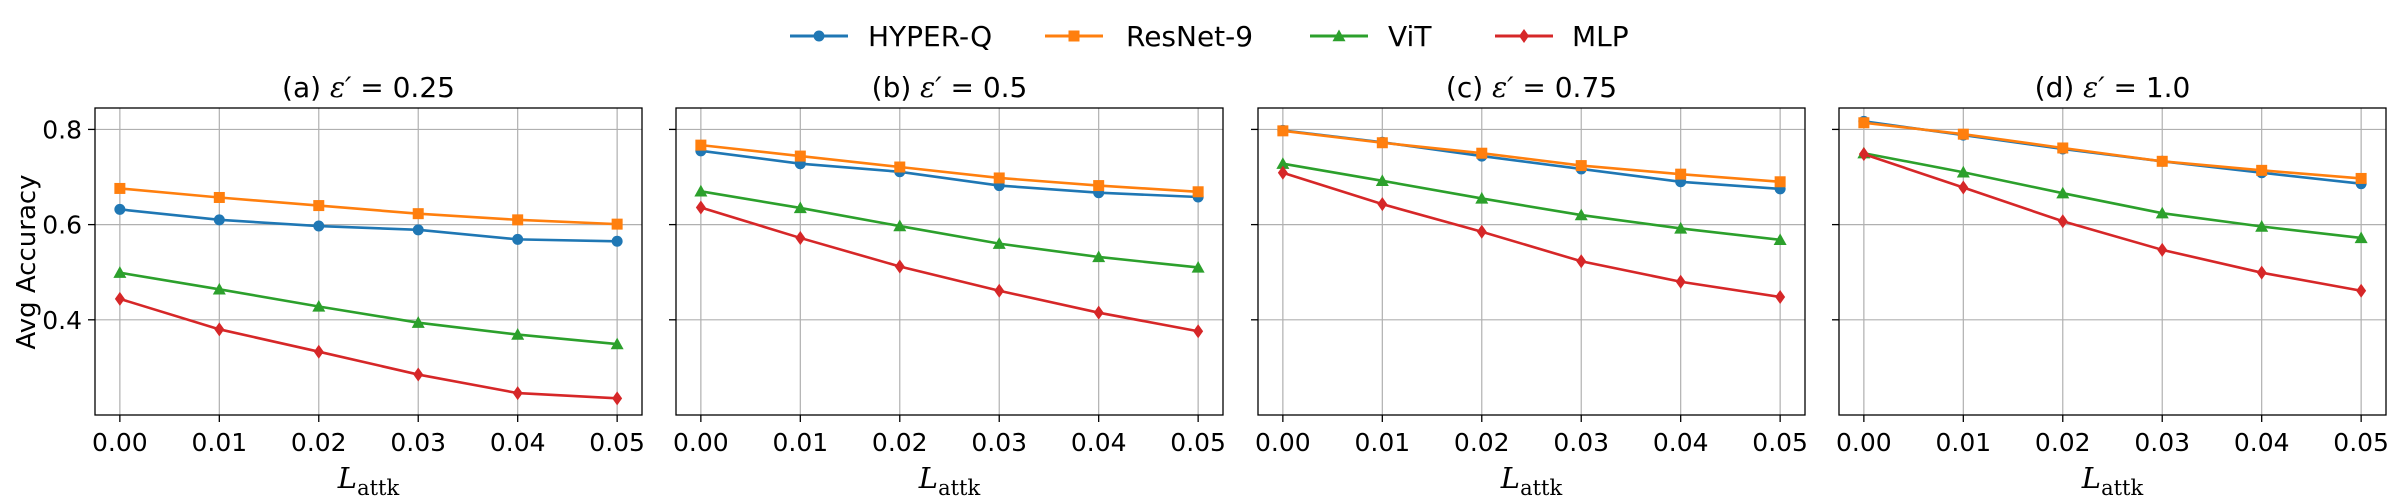  What do you see at coordinates (62, 225) in the screenshot?
I see `y-tick-label: 0.6` at bounding box center [62, 225].